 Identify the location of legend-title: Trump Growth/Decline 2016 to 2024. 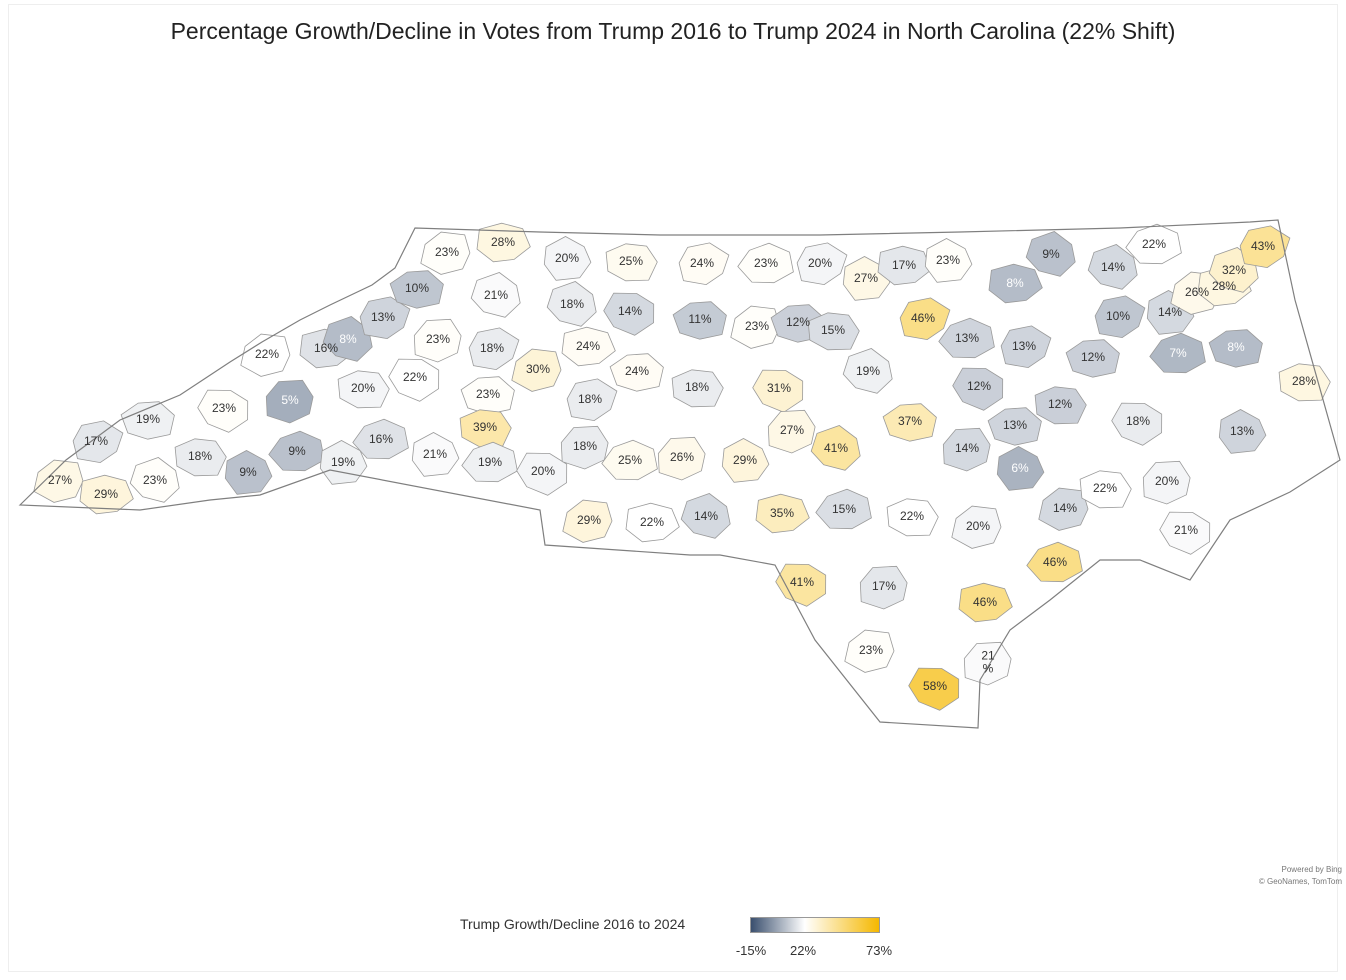
(573, 924).